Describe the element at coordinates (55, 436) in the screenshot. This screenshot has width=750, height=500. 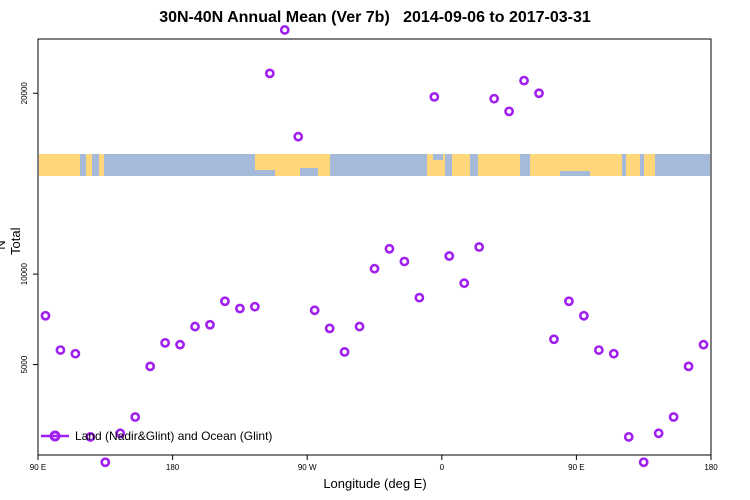
I see `legend-marker` at that location.